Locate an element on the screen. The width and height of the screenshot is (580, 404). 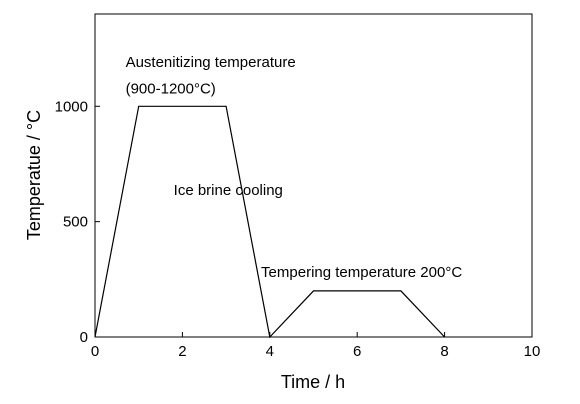
y-axis-ticks: 0 500 1000 is located at coordinates (77, 222).